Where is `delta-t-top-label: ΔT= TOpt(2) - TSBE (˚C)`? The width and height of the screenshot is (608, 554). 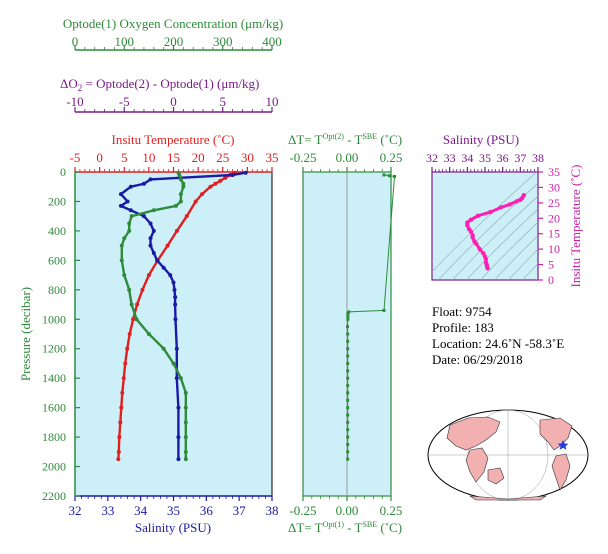 delta-t-top-label: ΔT= TOpt(2) - TSBE (˚C) is located at coordinates (345, 139).